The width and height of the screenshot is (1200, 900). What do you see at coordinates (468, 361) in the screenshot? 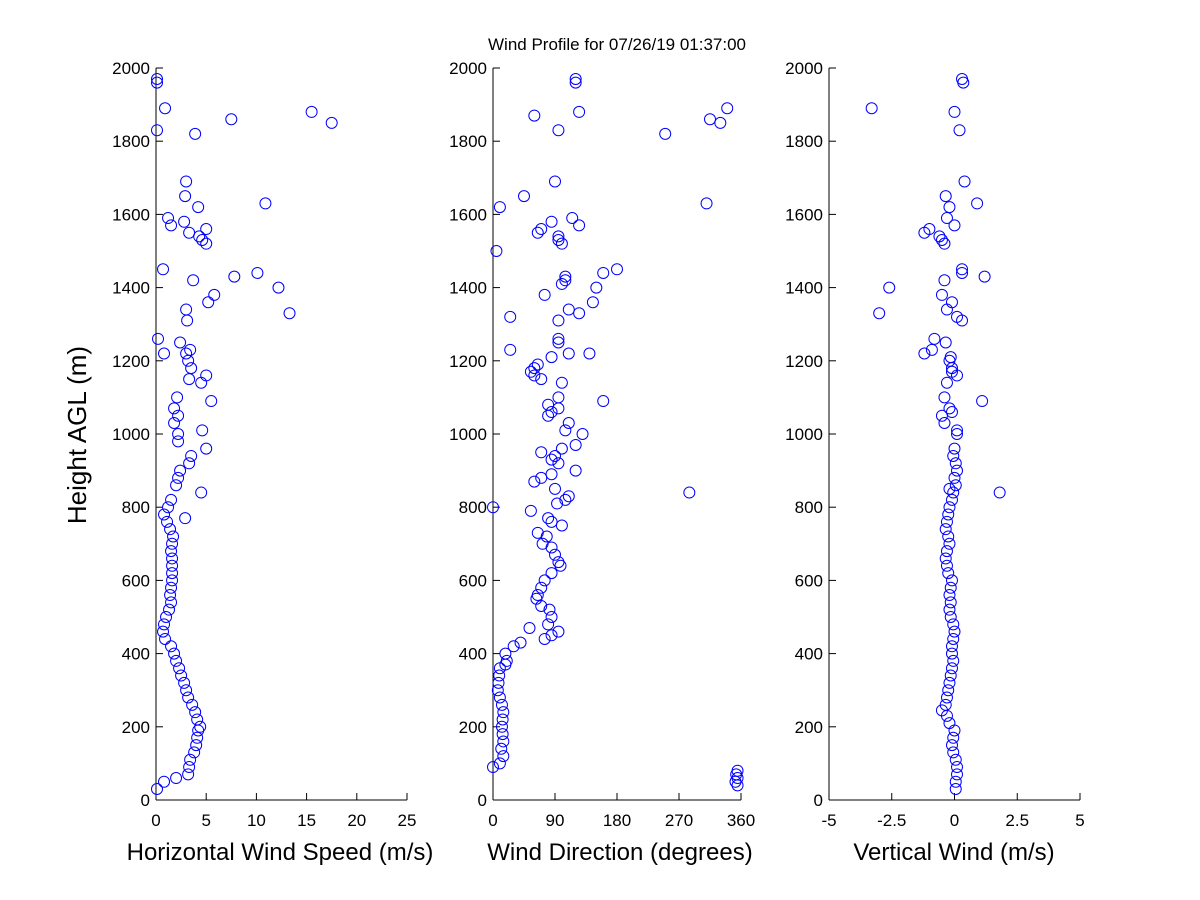
I see `y-tick-label: 1200` at bounding box center [468, 361].